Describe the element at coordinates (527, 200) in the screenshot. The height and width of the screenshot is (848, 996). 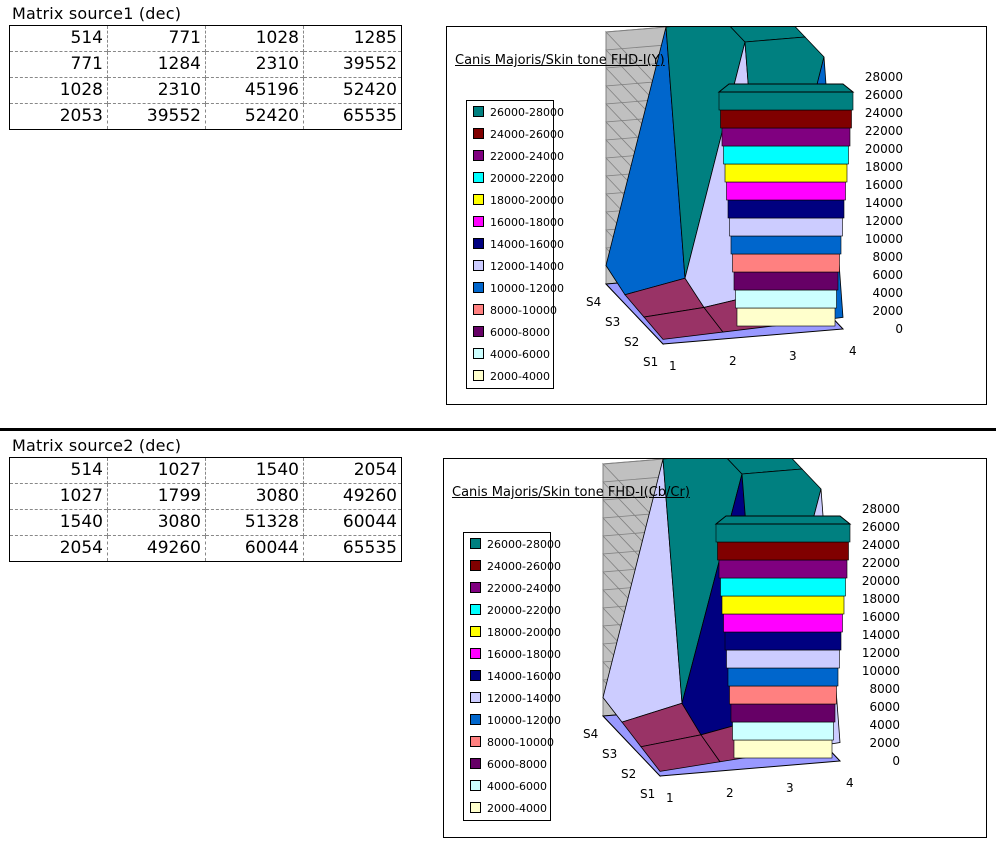
I see `legend-label: 18000-20000` at that location.